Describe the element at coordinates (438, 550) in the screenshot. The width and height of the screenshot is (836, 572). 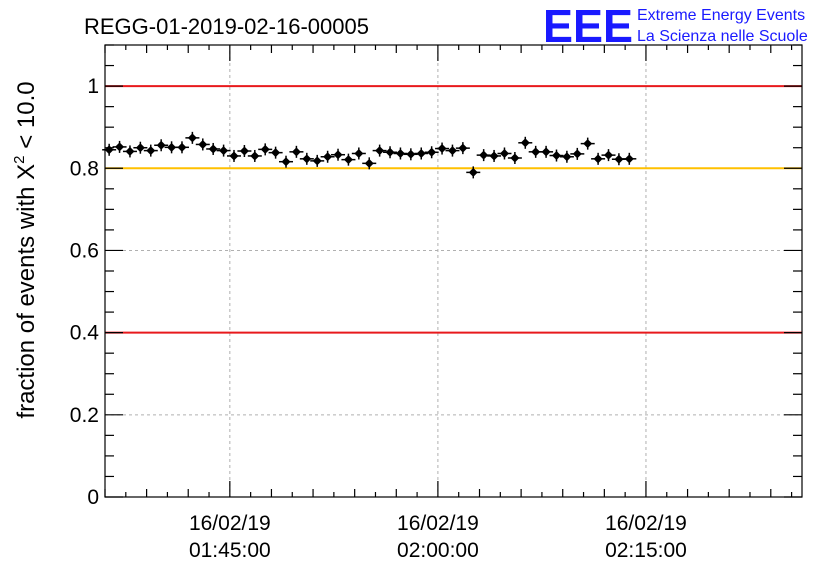
I see `x-tick-time: 02:00:00` at that location.